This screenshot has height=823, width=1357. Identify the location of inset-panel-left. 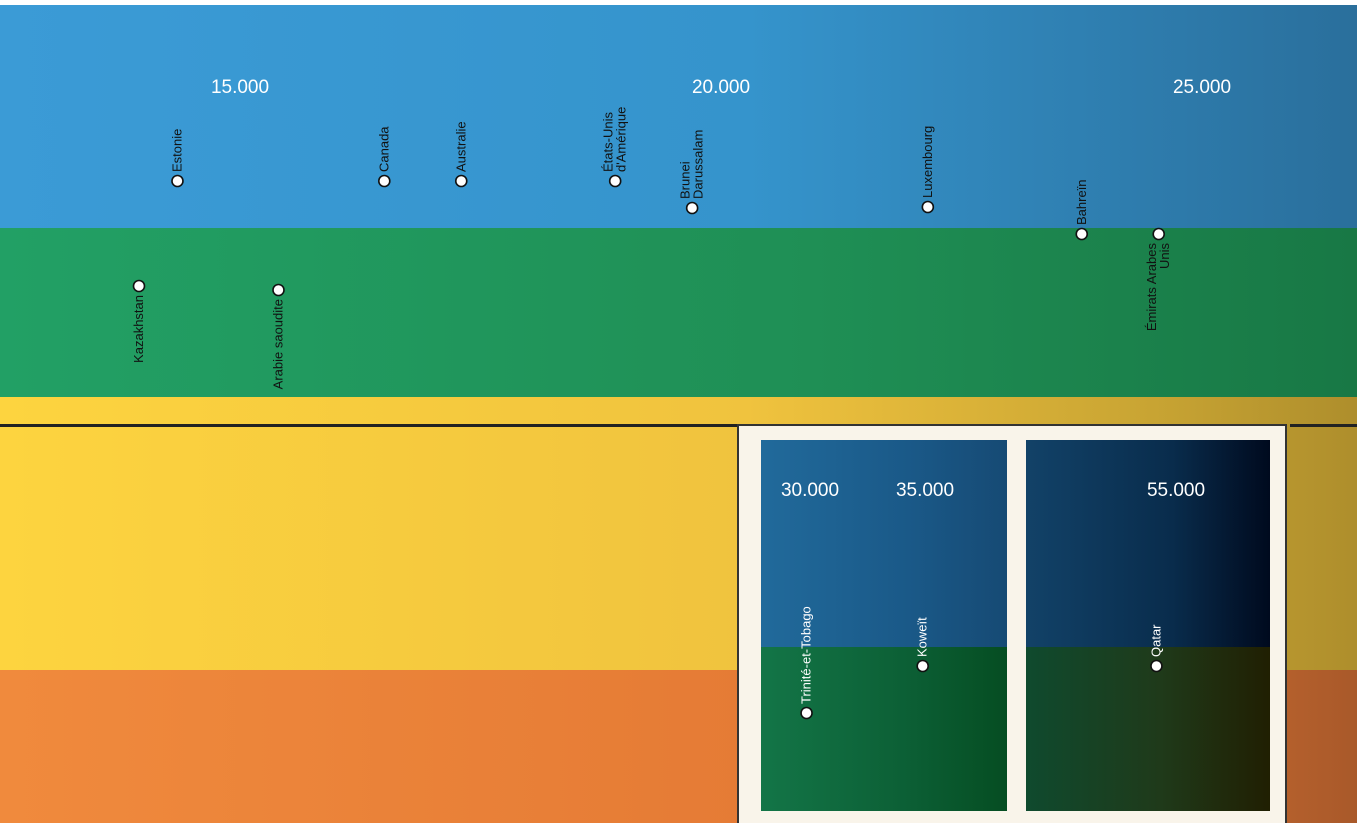
(884, 625).